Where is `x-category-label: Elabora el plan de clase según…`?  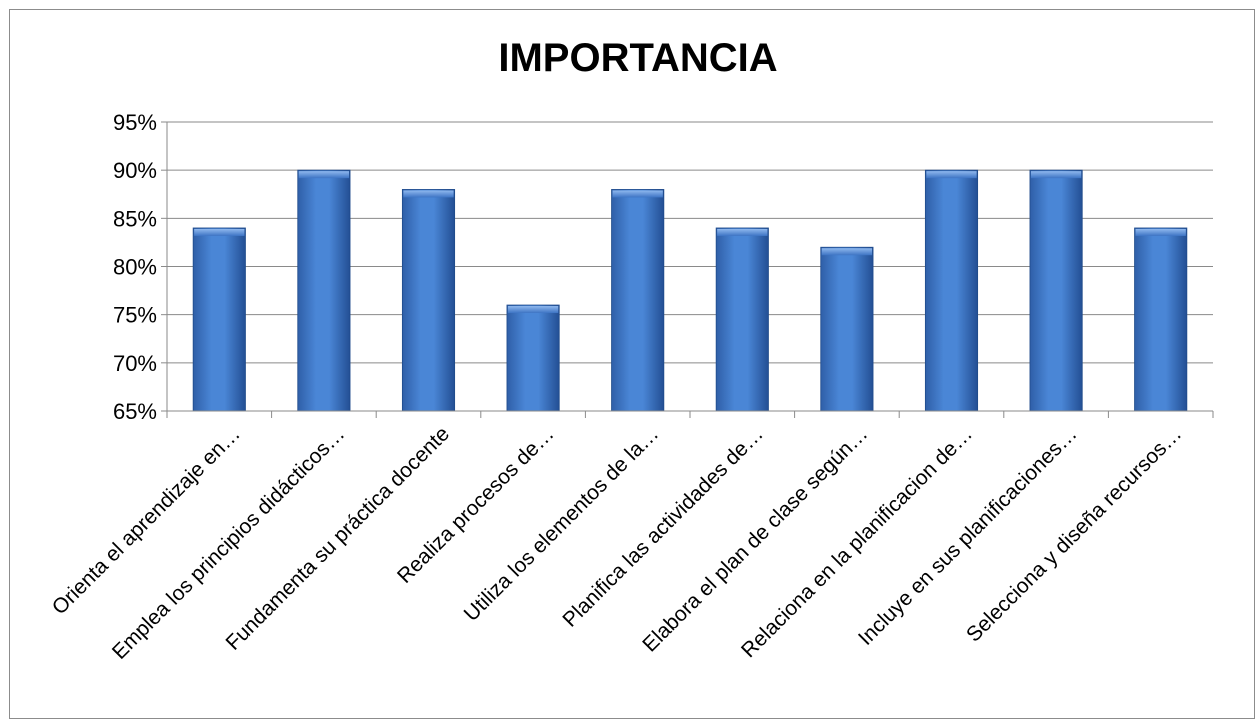
x-category-label: Elabora el plan de clase según… is located at coordinates (755, 539).